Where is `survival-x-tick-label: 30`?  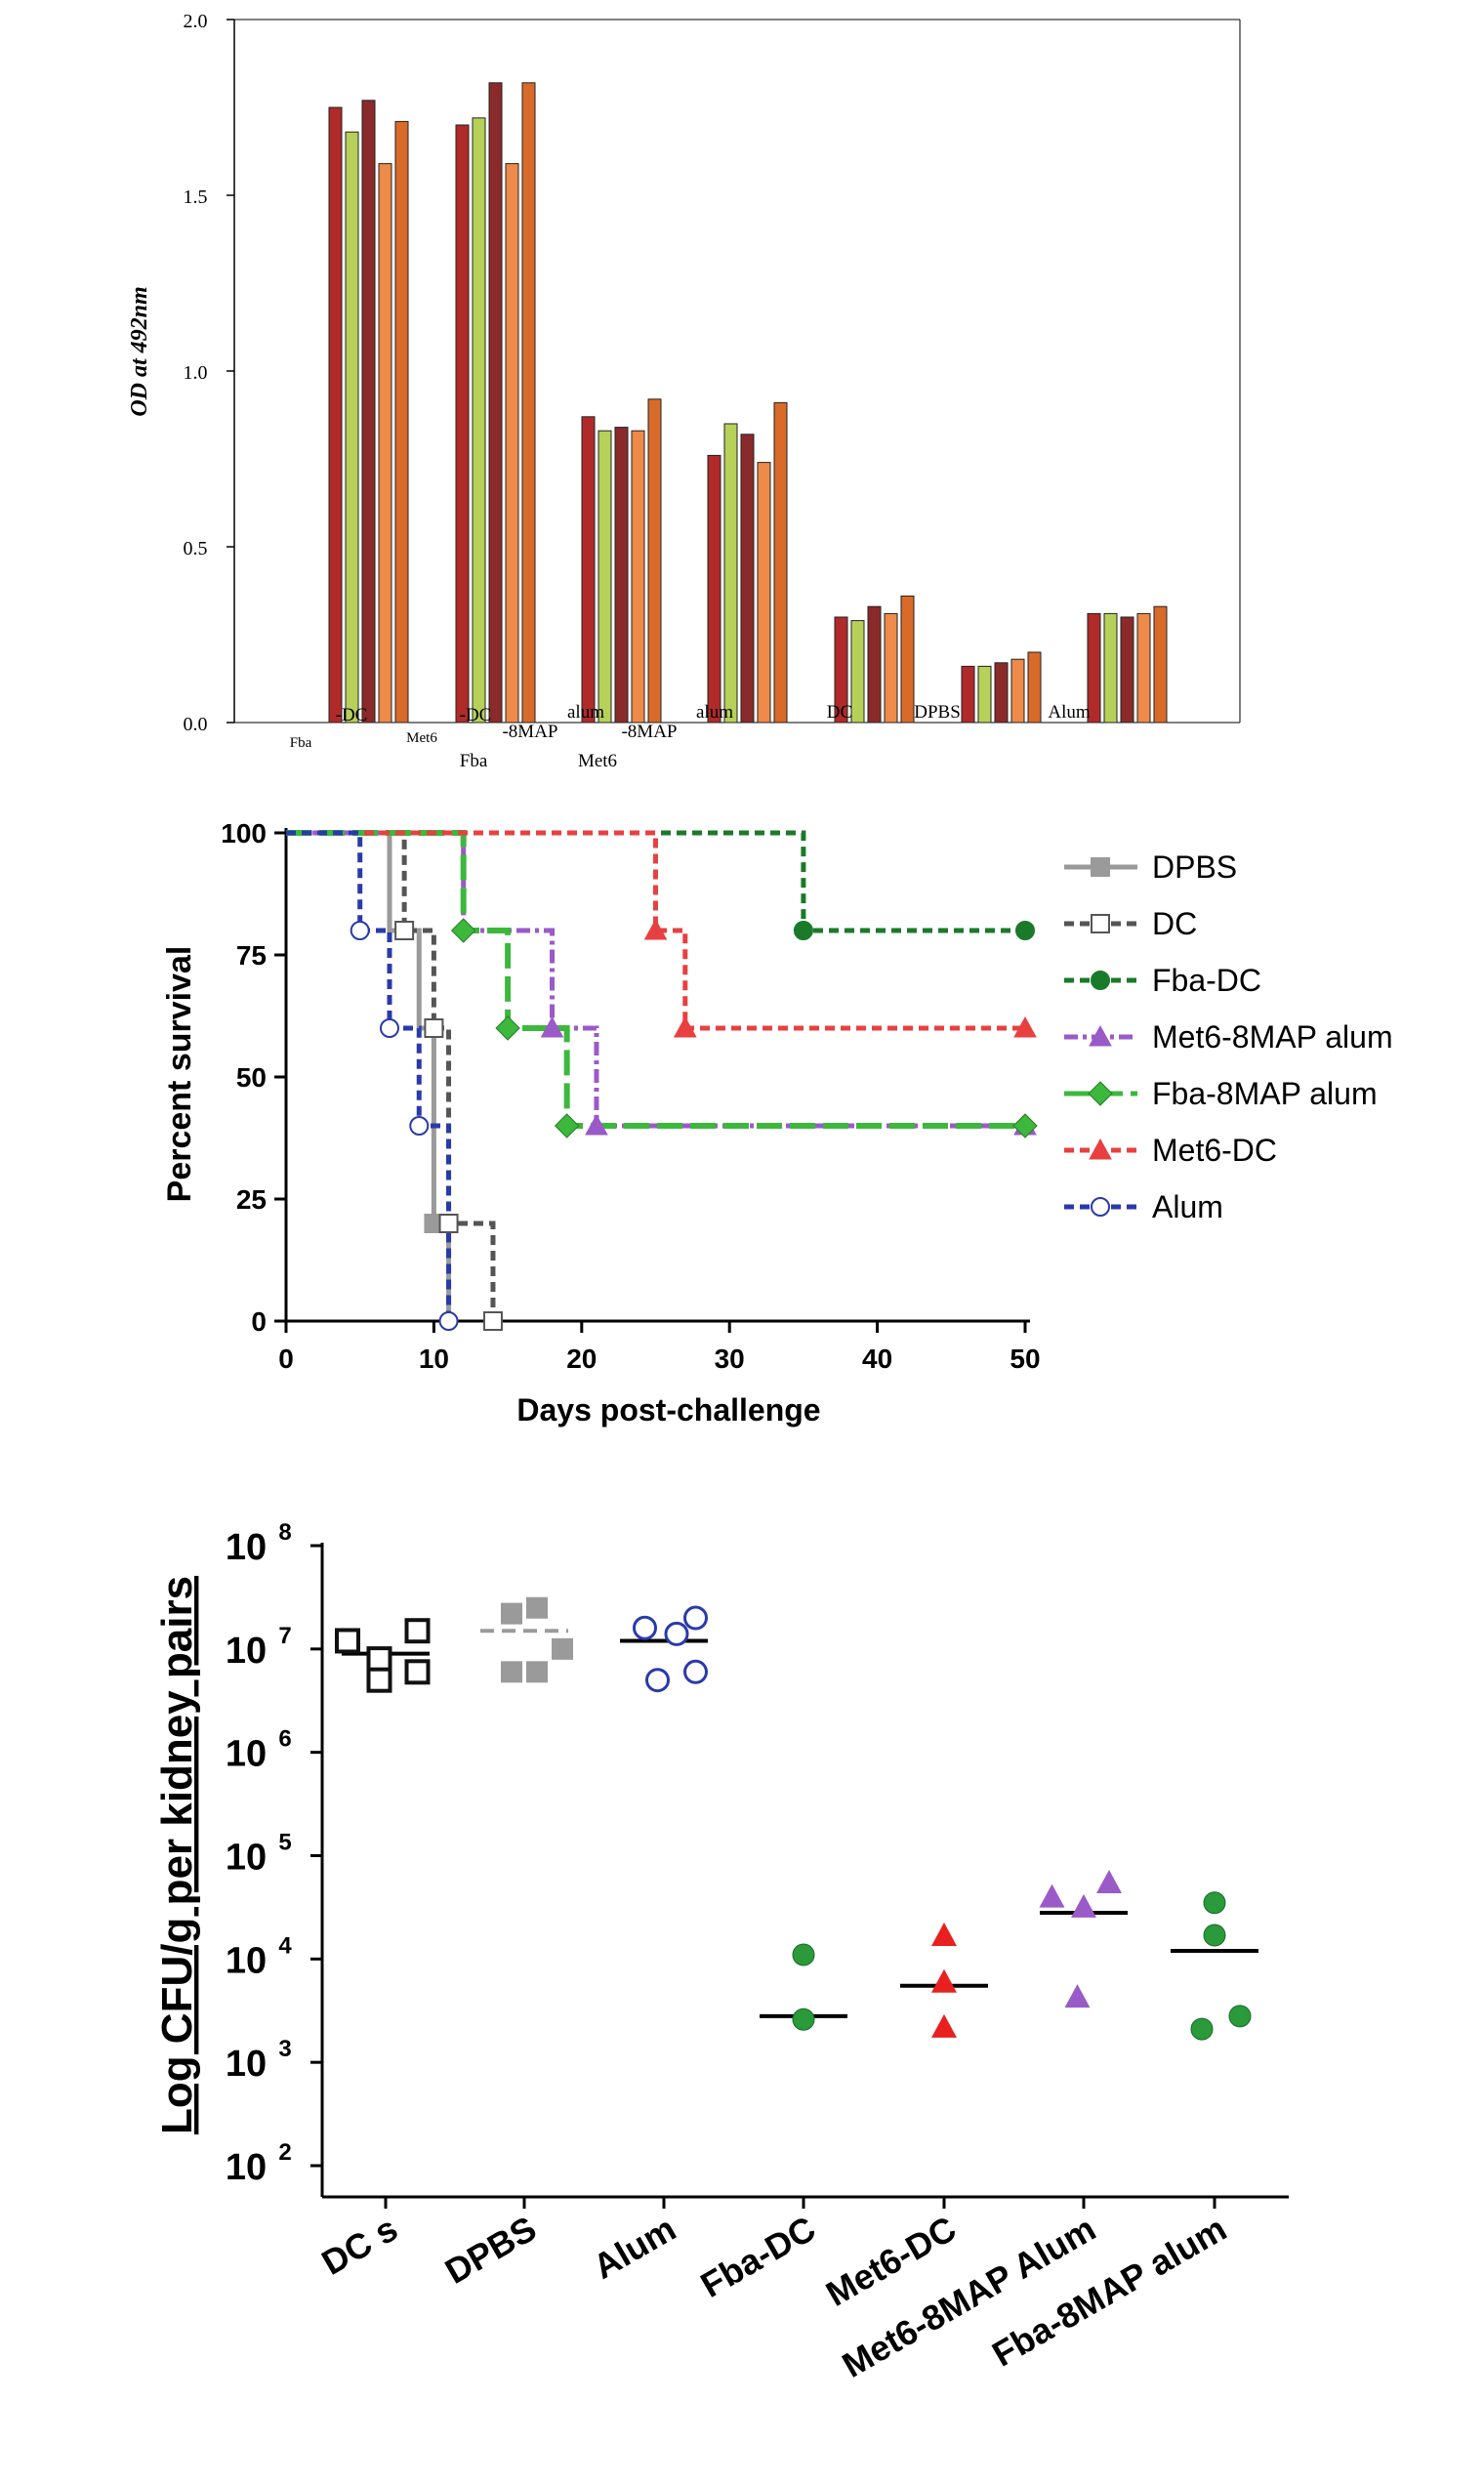
survival-x-tick-label: 30 is located at coordinates (730, 1359).